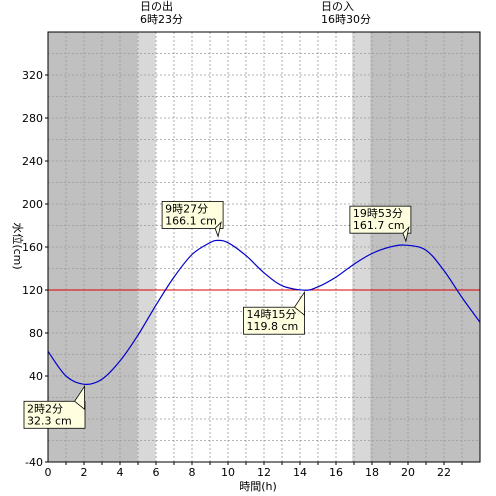 Image resolution: width=496 pixels, height=496 pixels. Describe the element at coordinates (336, 472) in the screenshot. I see `x-tick-label: 16` at that location.